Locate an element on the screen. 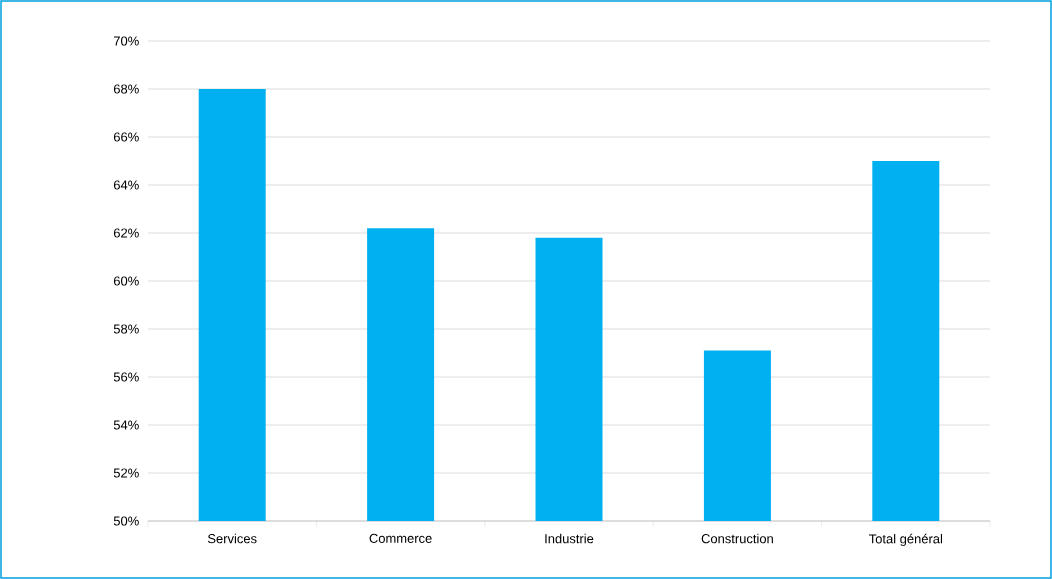 The height and width of the screenshot is (579, 1052). y-tick-label: 54% is located at coordinates (126, 425).